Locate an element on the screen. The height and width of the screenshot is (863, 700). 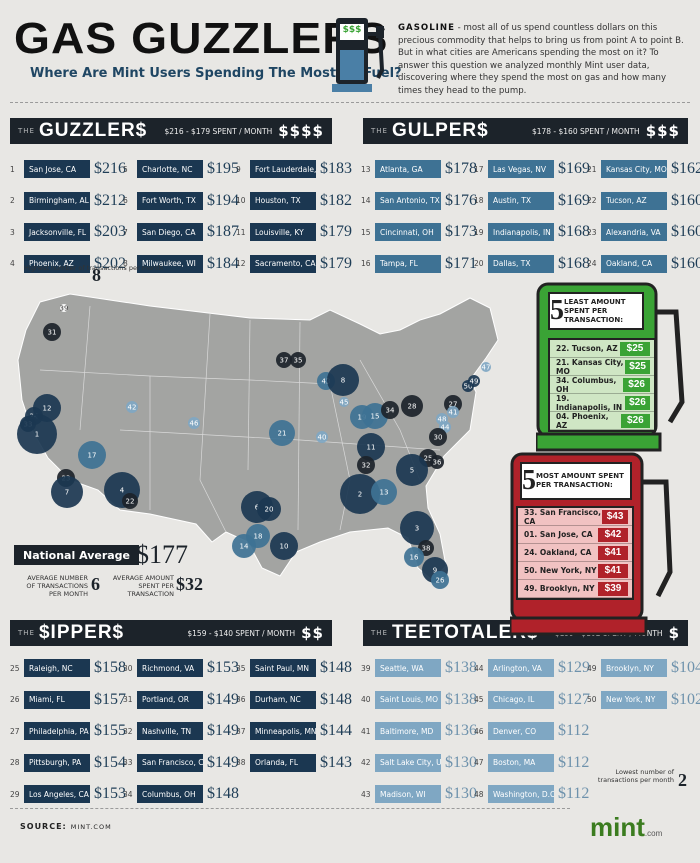
map-marker: 34 is located at coordinates (390, 410).